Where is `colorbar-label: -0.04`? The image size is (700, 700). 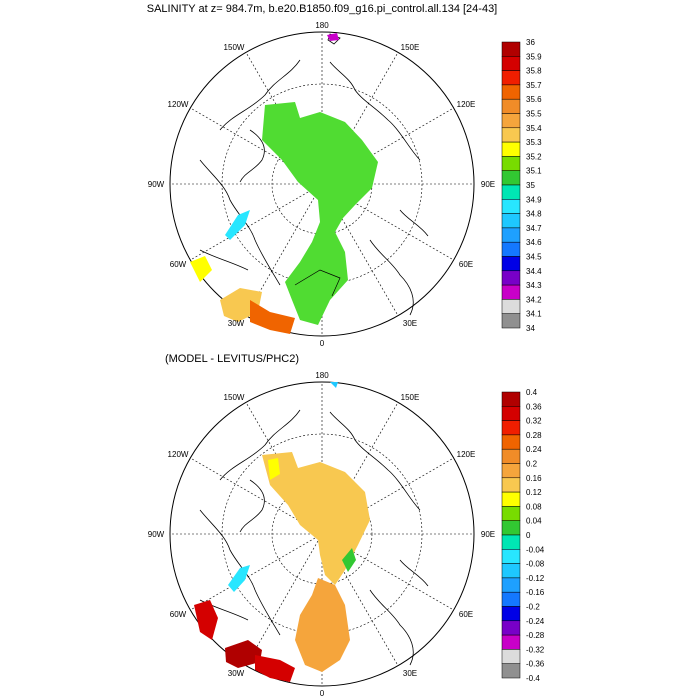
colorbar-label: -0.04 is located at coordinates (535, 549).